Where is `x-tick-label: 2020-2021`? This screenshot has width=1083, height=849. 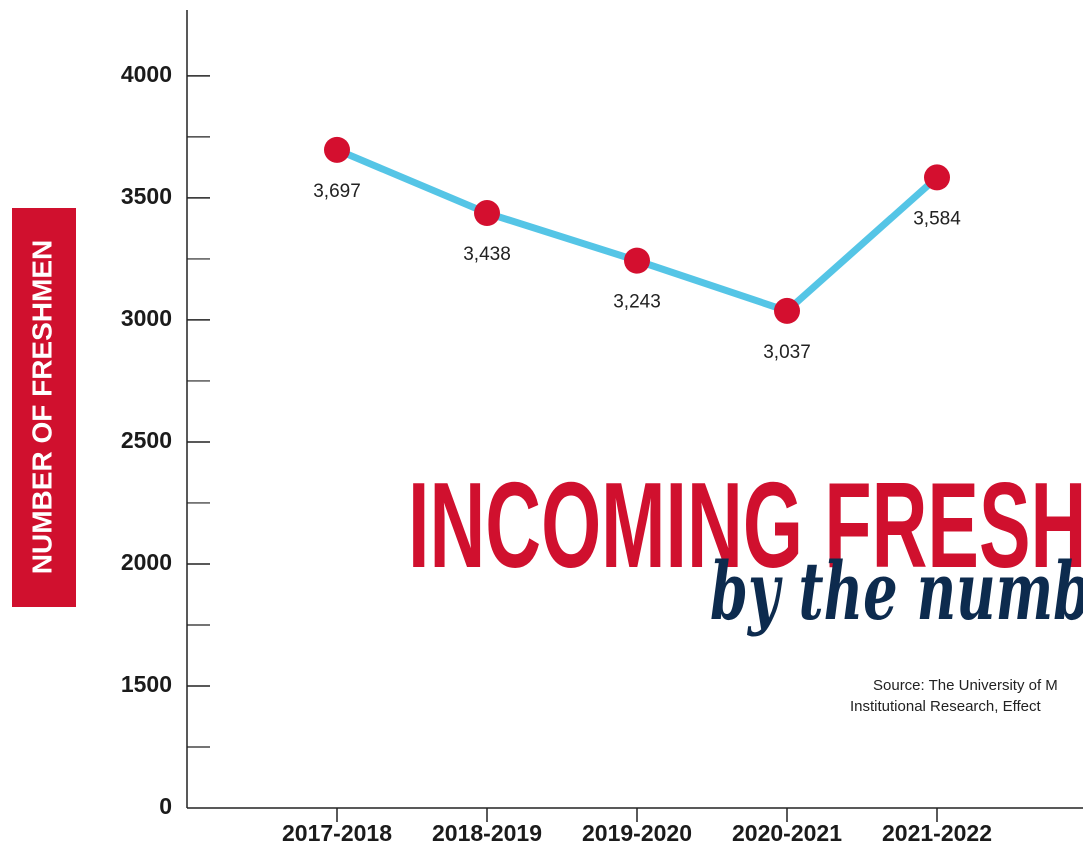 x-tick-label: 2020-2021 is located at coordinates (787, 833).